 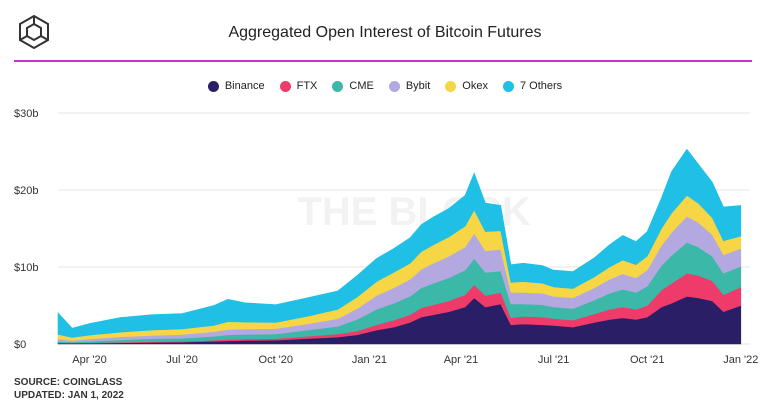 I want to click on y-tick-label: $10b, so click(x=26, y=268).